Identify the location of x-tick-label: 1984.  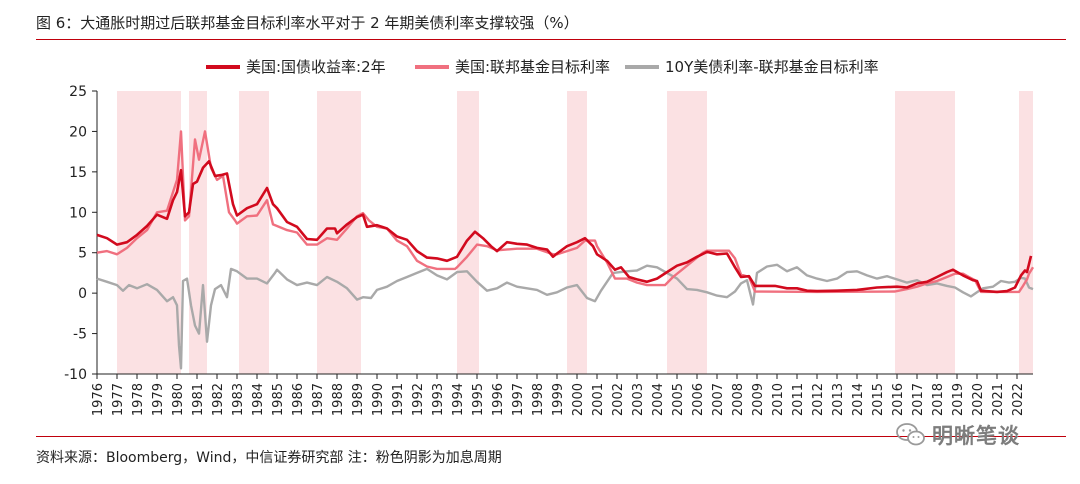
(258, 399).